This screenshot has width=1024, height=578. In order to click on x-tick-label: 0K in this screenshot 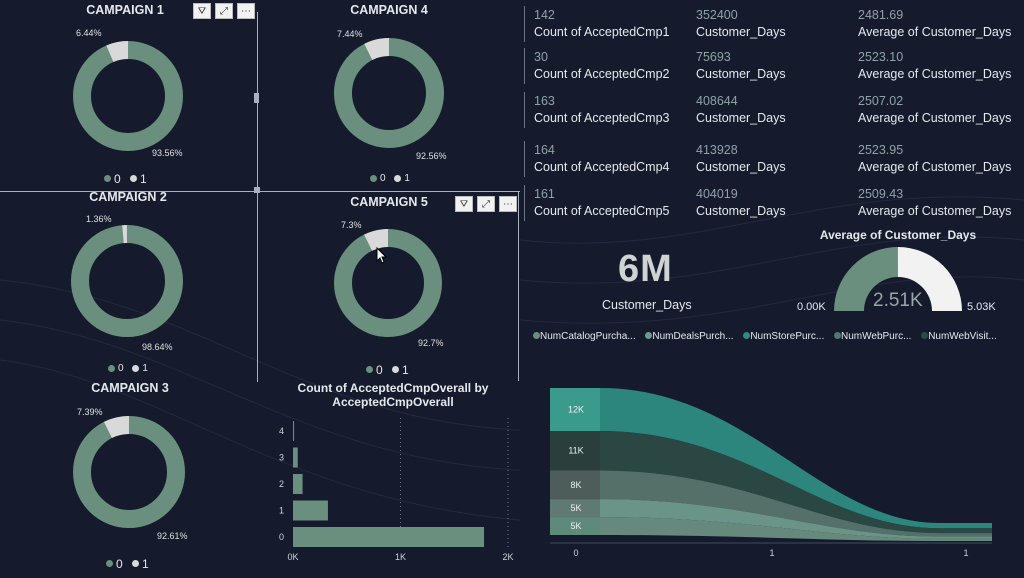, I will do `click(292, 557)`.